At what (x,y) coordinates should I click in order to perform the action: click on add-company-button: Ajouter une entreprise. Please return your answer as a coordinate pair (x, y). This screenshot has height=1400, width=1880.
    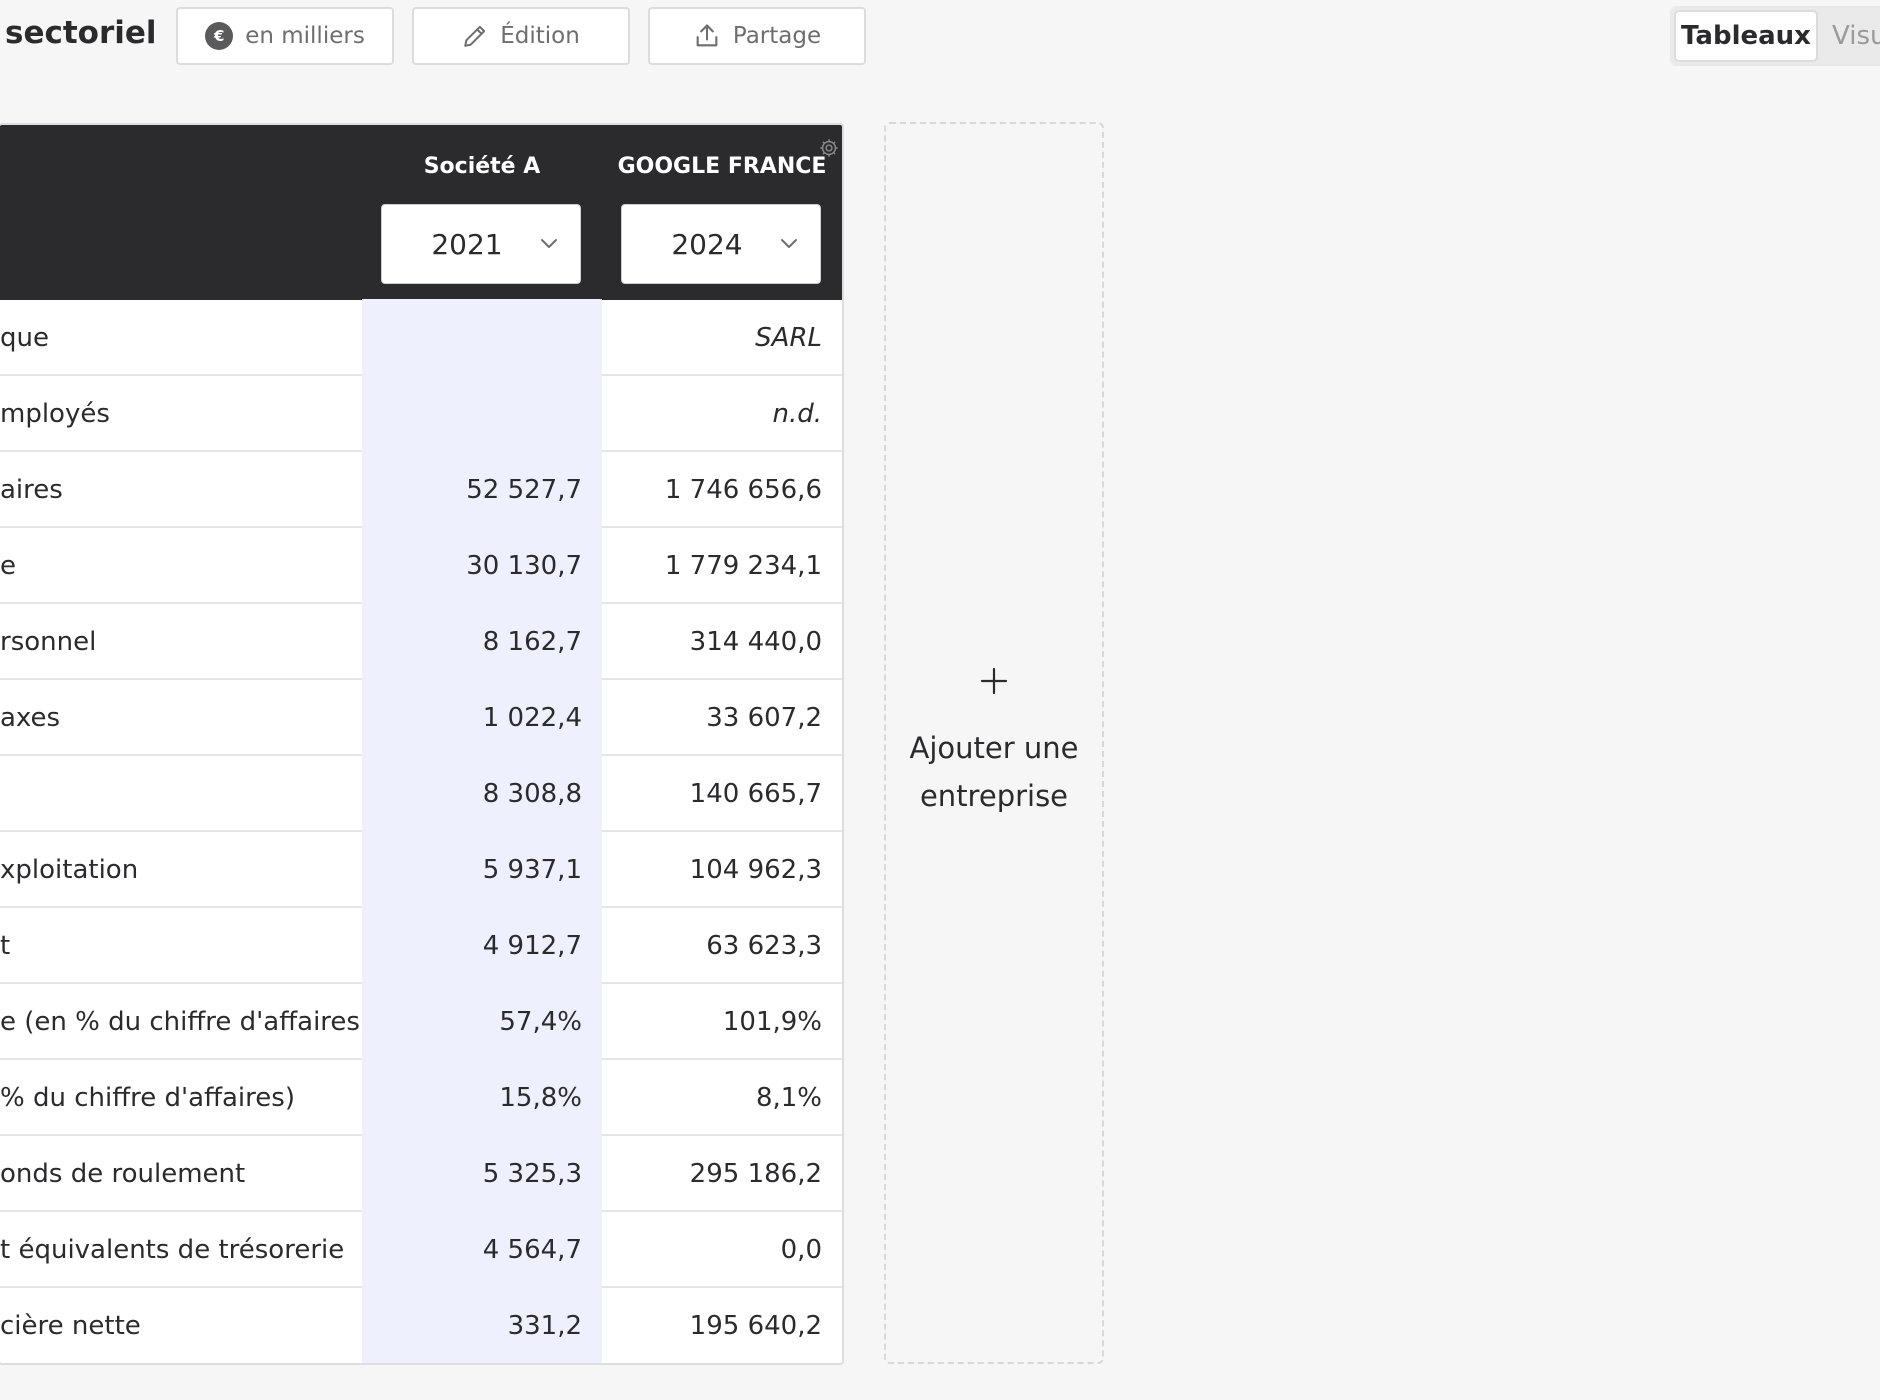
    Looking at the image, I should click on (994, 743).